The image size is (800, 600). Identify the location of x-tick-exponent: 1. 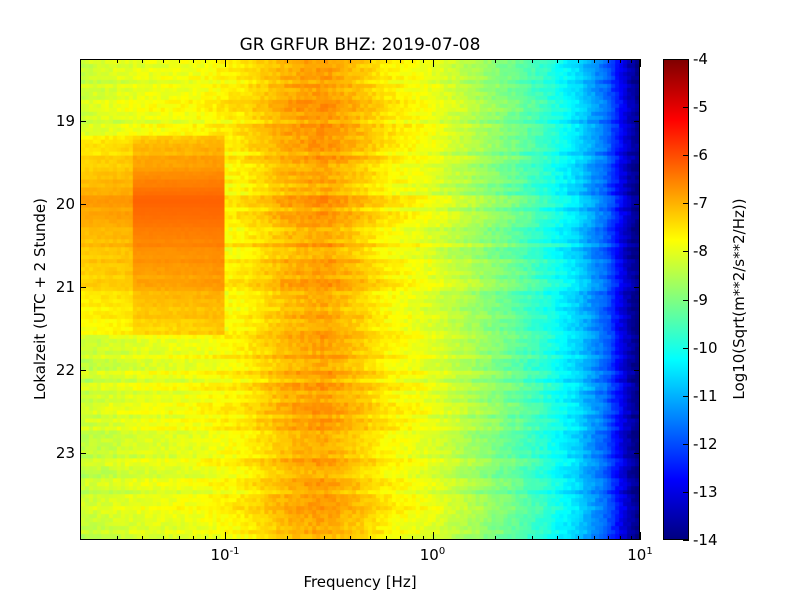
(649, 551).